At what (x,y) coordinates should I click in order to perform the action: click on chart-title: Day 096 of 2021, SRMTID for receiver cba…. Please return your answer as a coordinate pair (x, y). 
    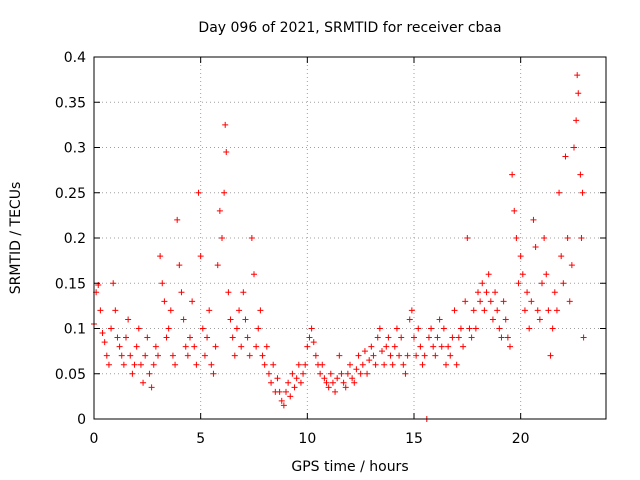
    Looking at the image, I should click on (349, 28).